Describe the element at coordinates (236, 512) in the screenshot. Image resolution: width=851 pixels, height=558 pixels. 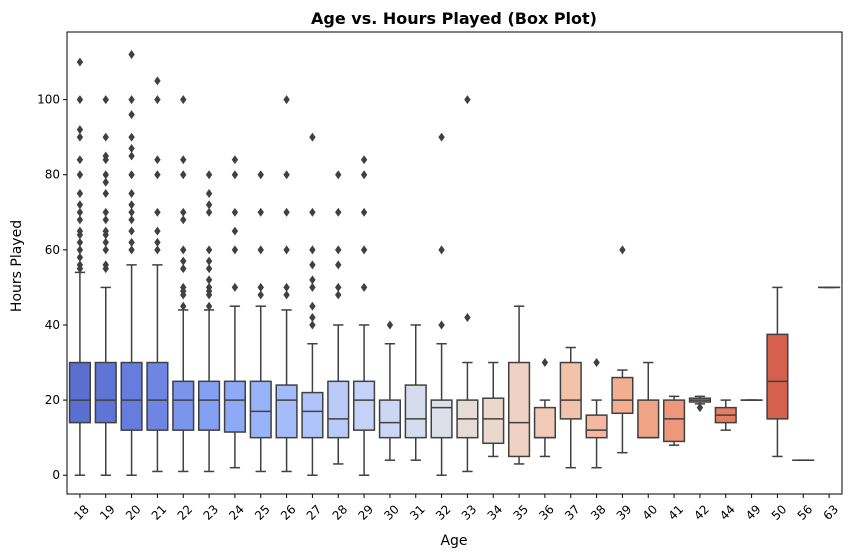
I see `x-tick-label: 24` at that location.